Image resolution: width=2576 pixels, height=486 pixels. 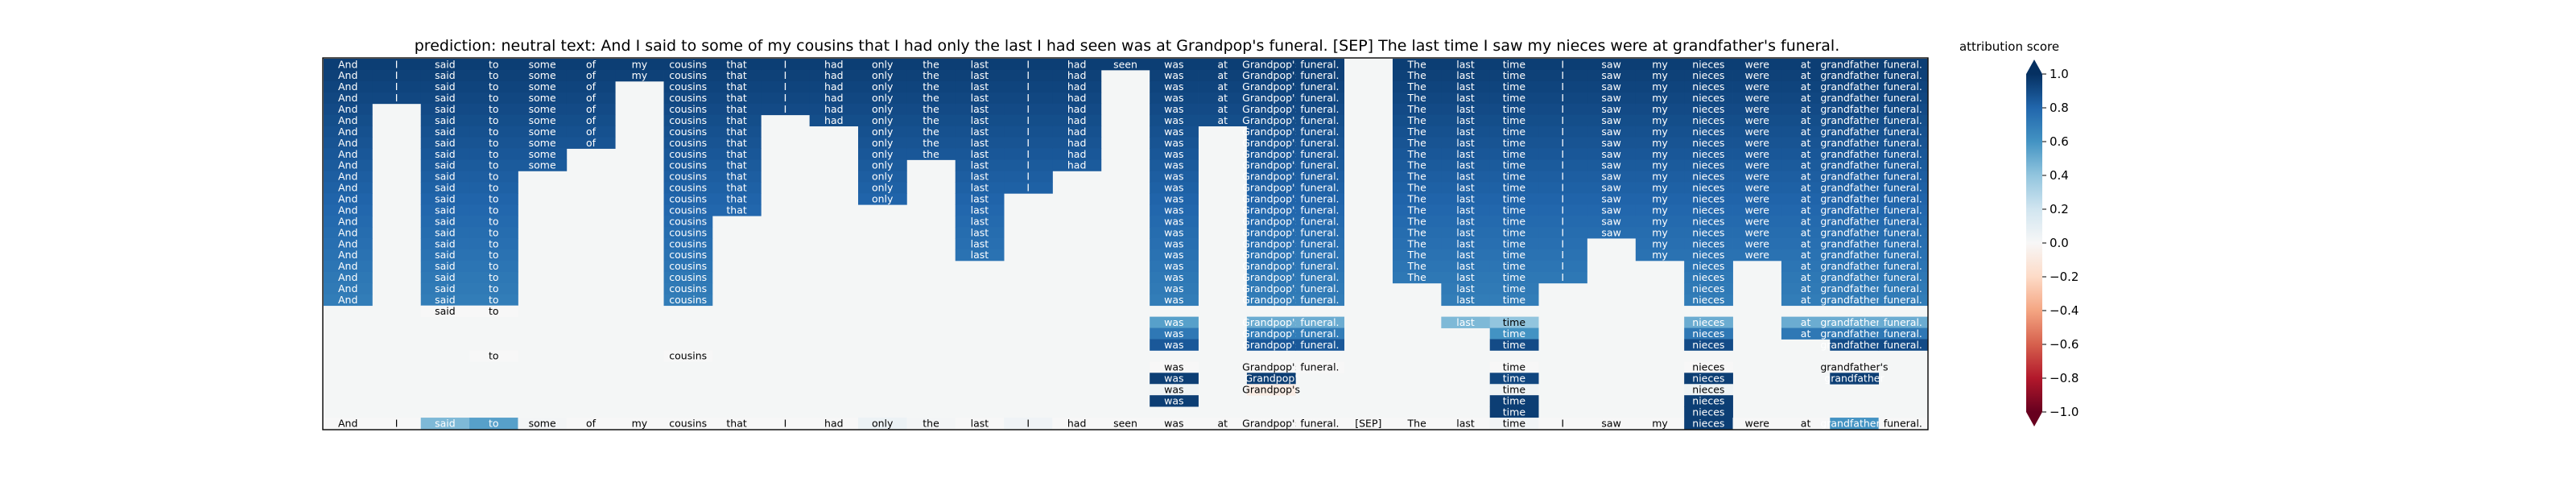 What do you see at coordinates (347, 120) in the screenshot?
I see `cell-label: And` at bounding box center [347, 120].